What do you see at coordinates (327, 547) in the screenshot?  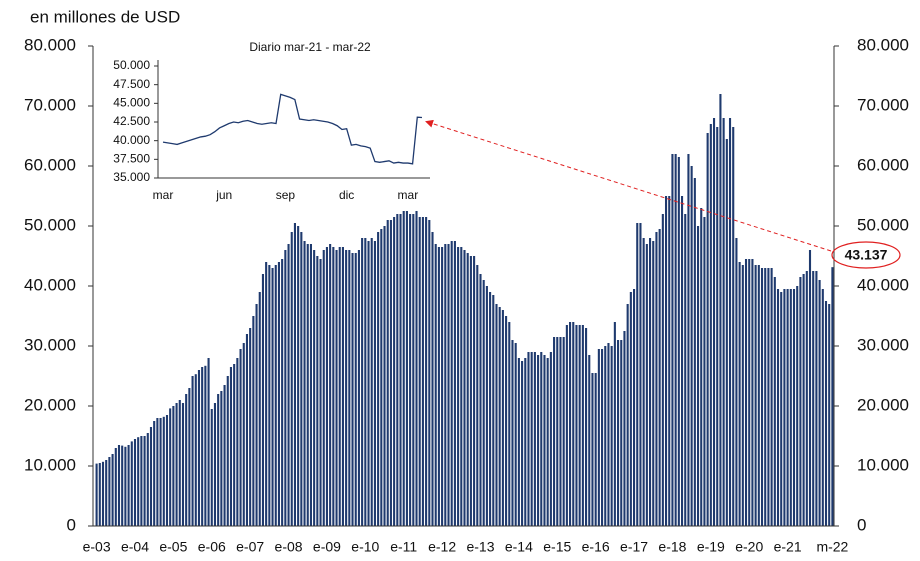 I see `x-tick-label: e-09` at bounding box center [327, 547].